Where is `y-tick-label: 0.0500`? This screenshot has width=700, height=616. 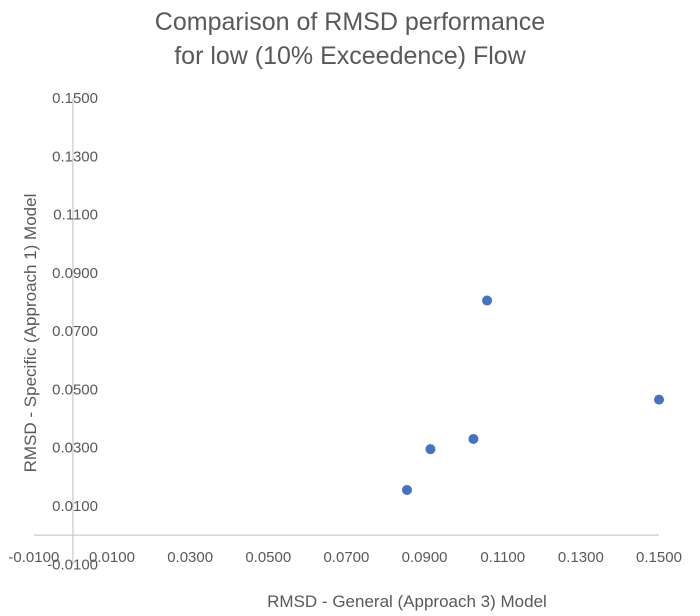
y-tick-label: 0.0500 is located at coordinates (75, 389).